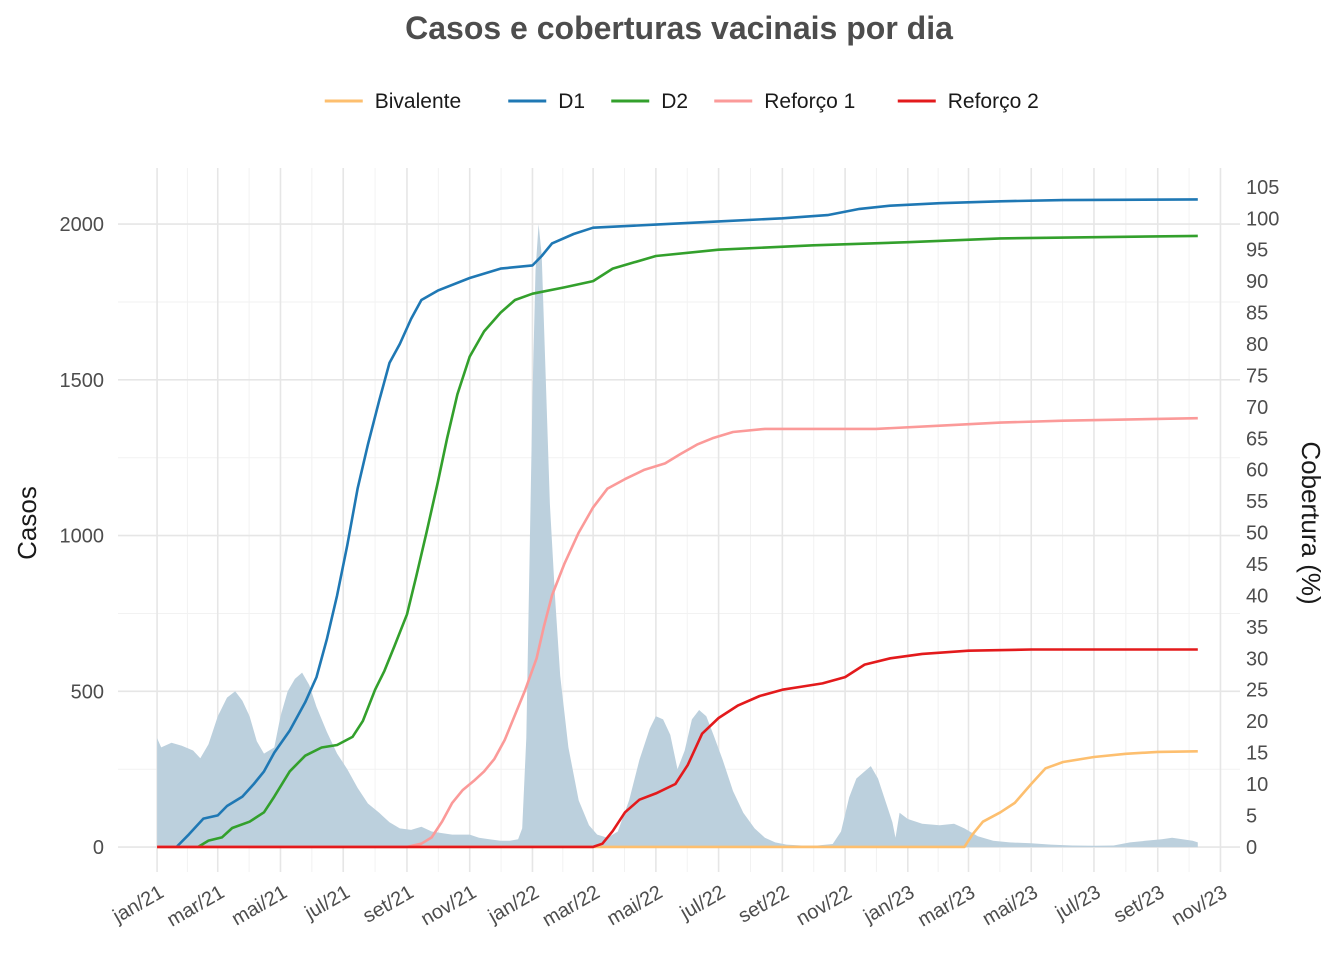 This screenshot has width=1344, height=960. I want to click on y-tick-label: 1500, so click(82, 381).